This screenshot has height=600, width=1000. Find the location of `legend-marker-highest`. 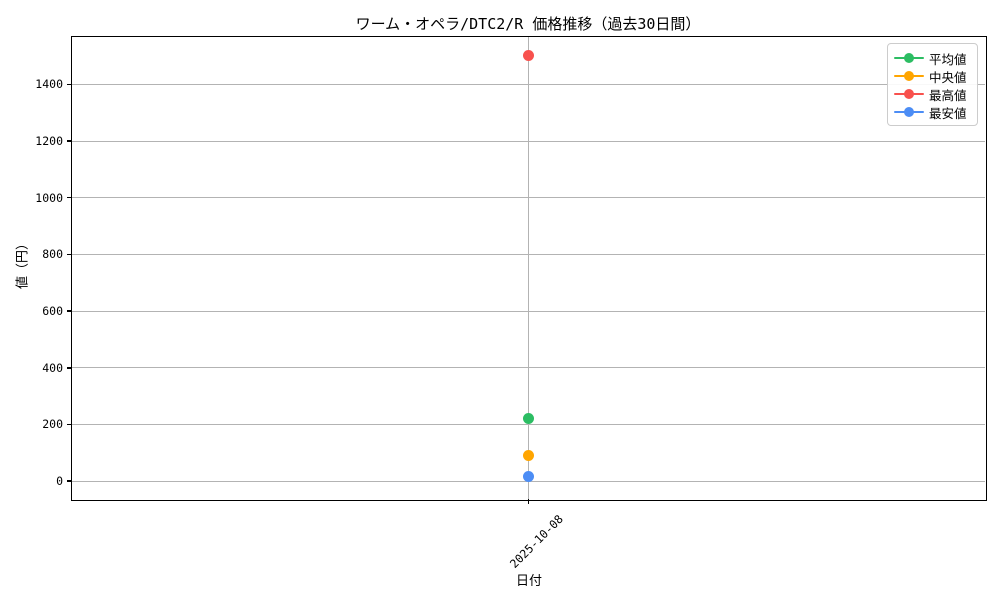

legend-marker-highest is located at coordinates (909, 94).